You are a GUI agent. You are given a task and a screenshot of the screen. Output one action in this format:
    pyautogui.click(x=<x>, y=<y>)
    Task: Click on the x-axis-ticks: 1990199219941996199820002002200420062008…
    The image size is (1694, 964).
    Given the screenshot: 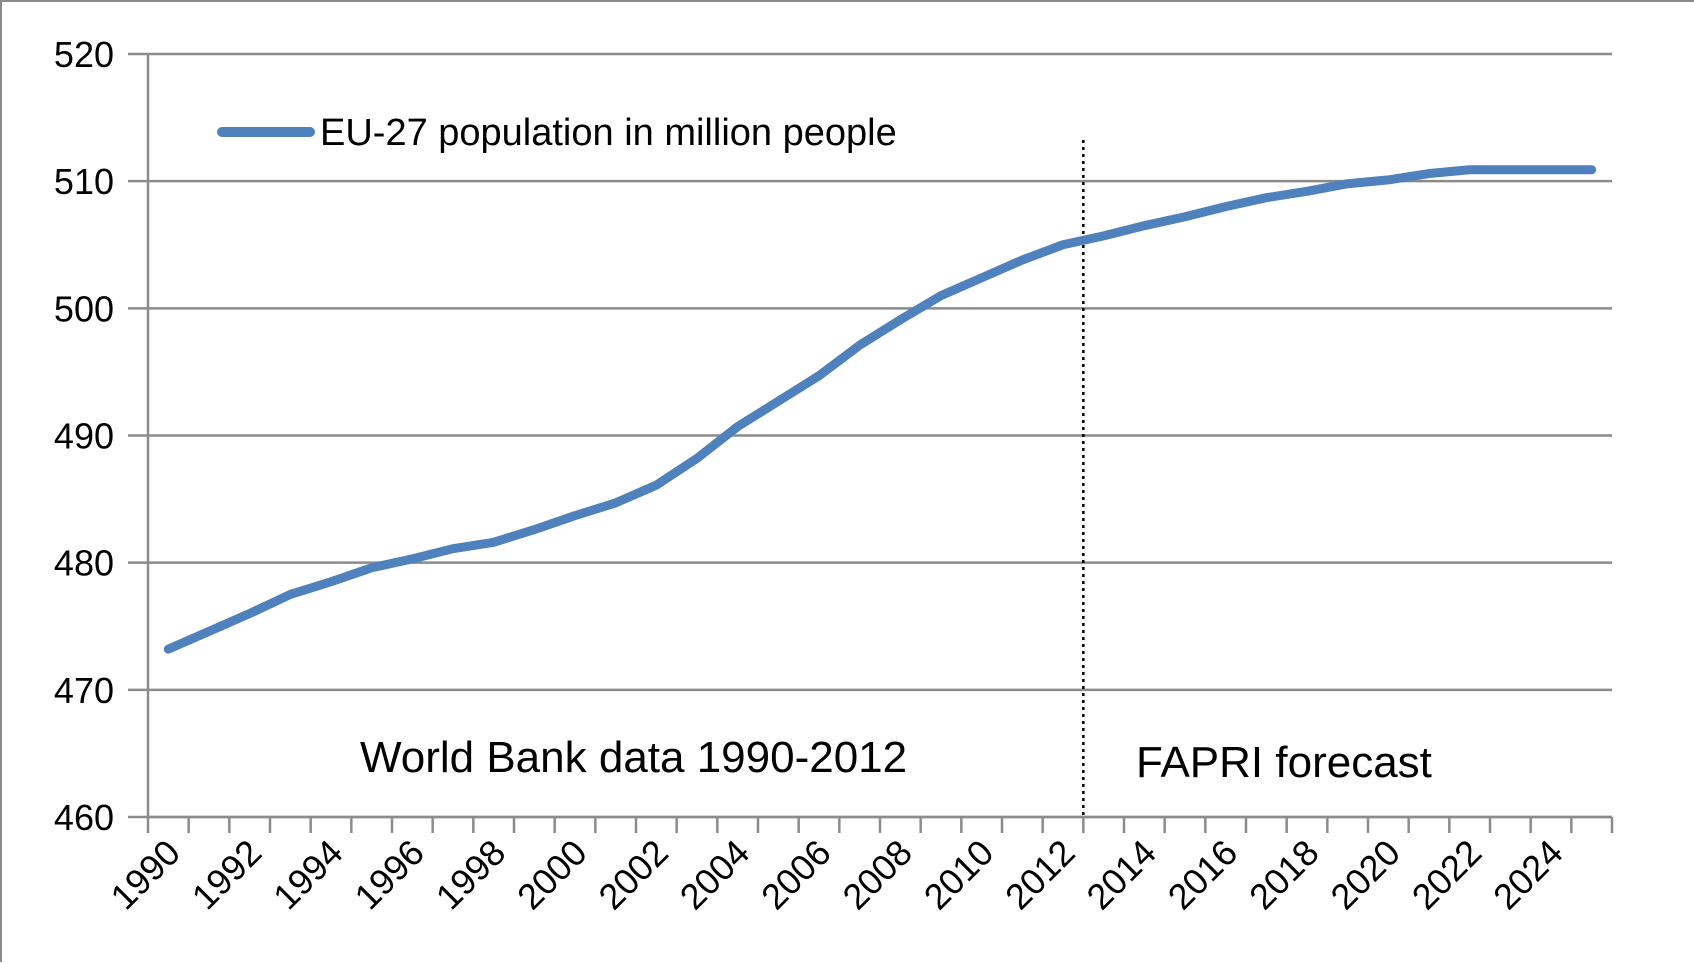 What is the action you would take?
    pyautogui.click(x=857, y=867)
    